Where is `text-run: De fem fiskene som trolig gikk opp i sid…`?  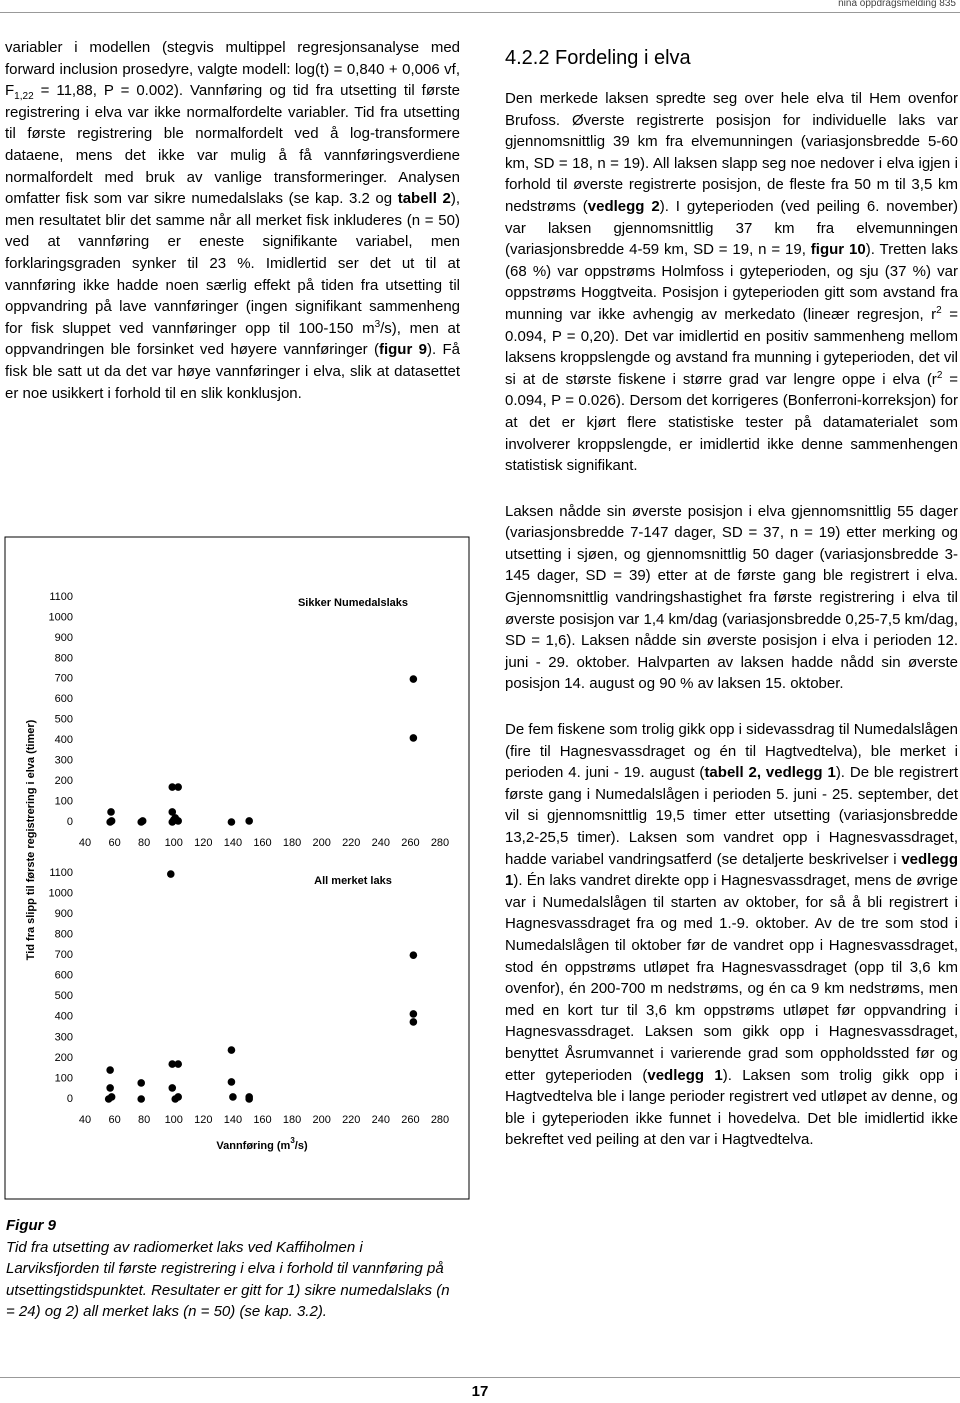 text-run: De fem fiskene som trolig gikk opp i sid… is located at coordinates (731, 751).